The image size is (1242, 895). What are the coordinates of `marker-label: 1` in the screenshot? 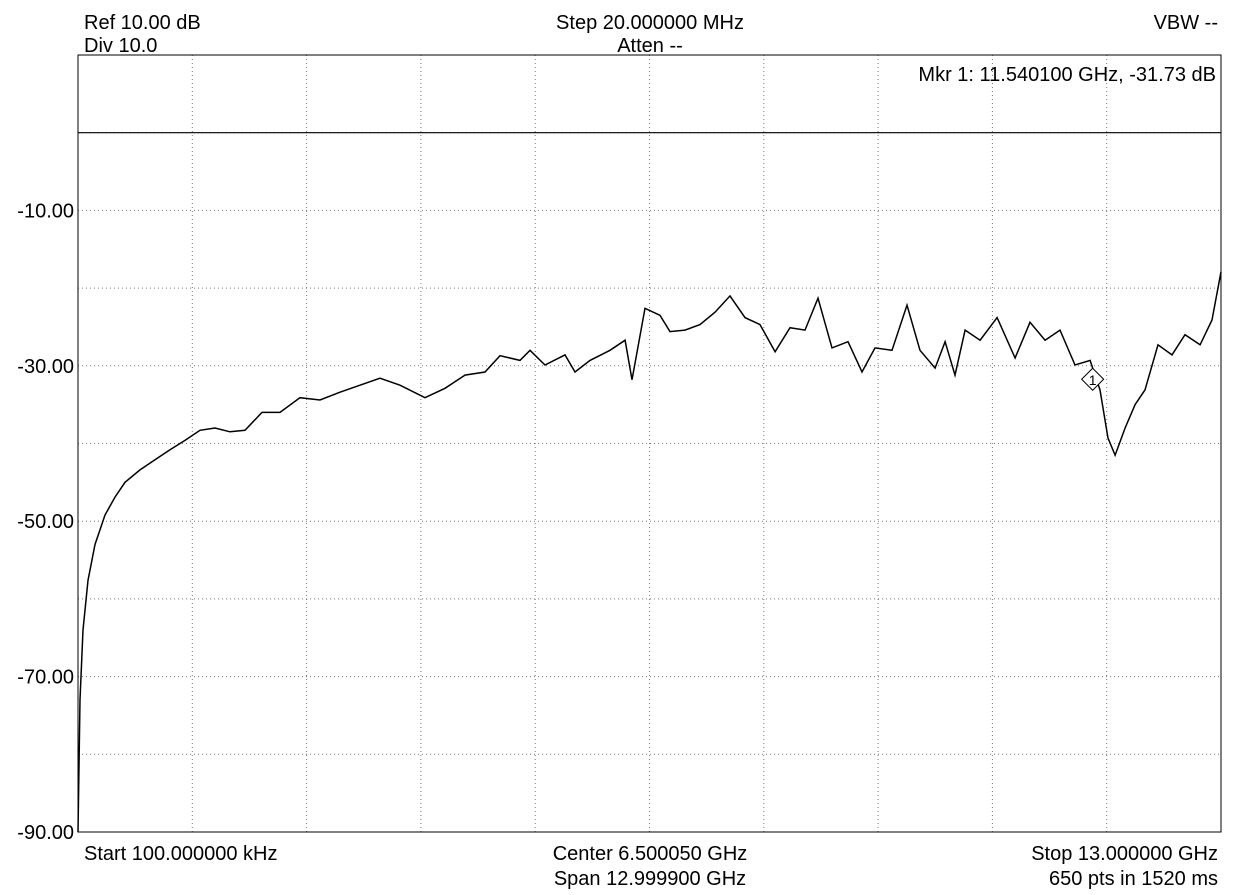 It's located at (1093, 380).